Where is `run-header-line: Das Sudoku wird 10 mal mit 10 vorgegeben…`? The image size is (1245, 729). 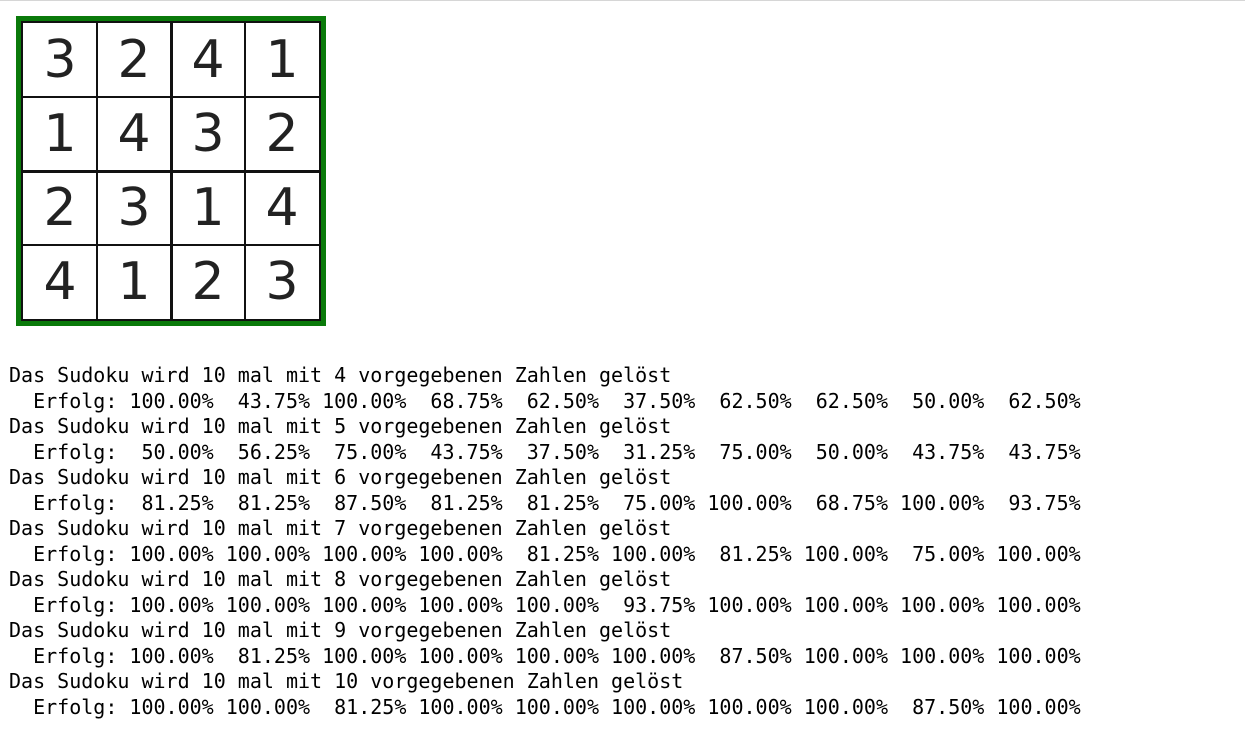
run-header-line: Das Sudoku wird 10 mal mit 10 vorgegeben… is located at coordinates (346, 681).